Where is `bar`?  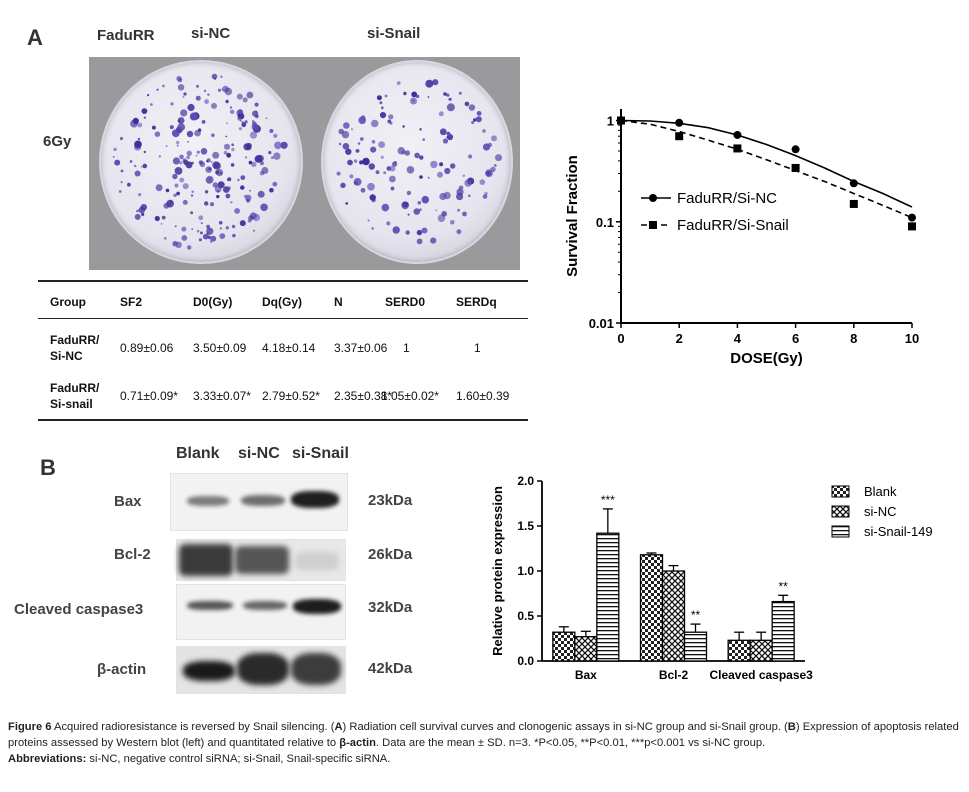
bar is located at coordinates (761, 650).